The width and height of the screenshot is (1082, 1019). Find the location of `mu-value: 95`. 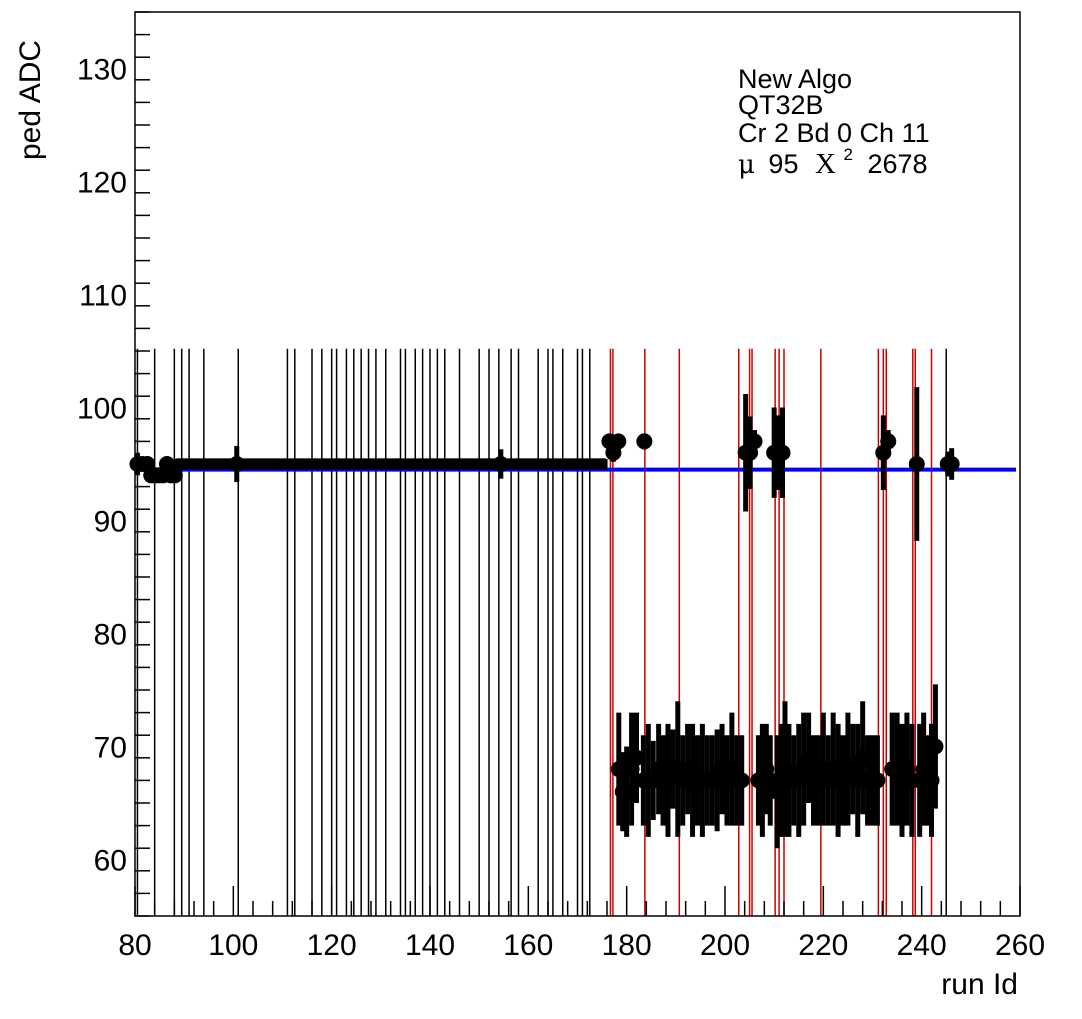

mu-value: 95 is located at coordinates (783, 164).